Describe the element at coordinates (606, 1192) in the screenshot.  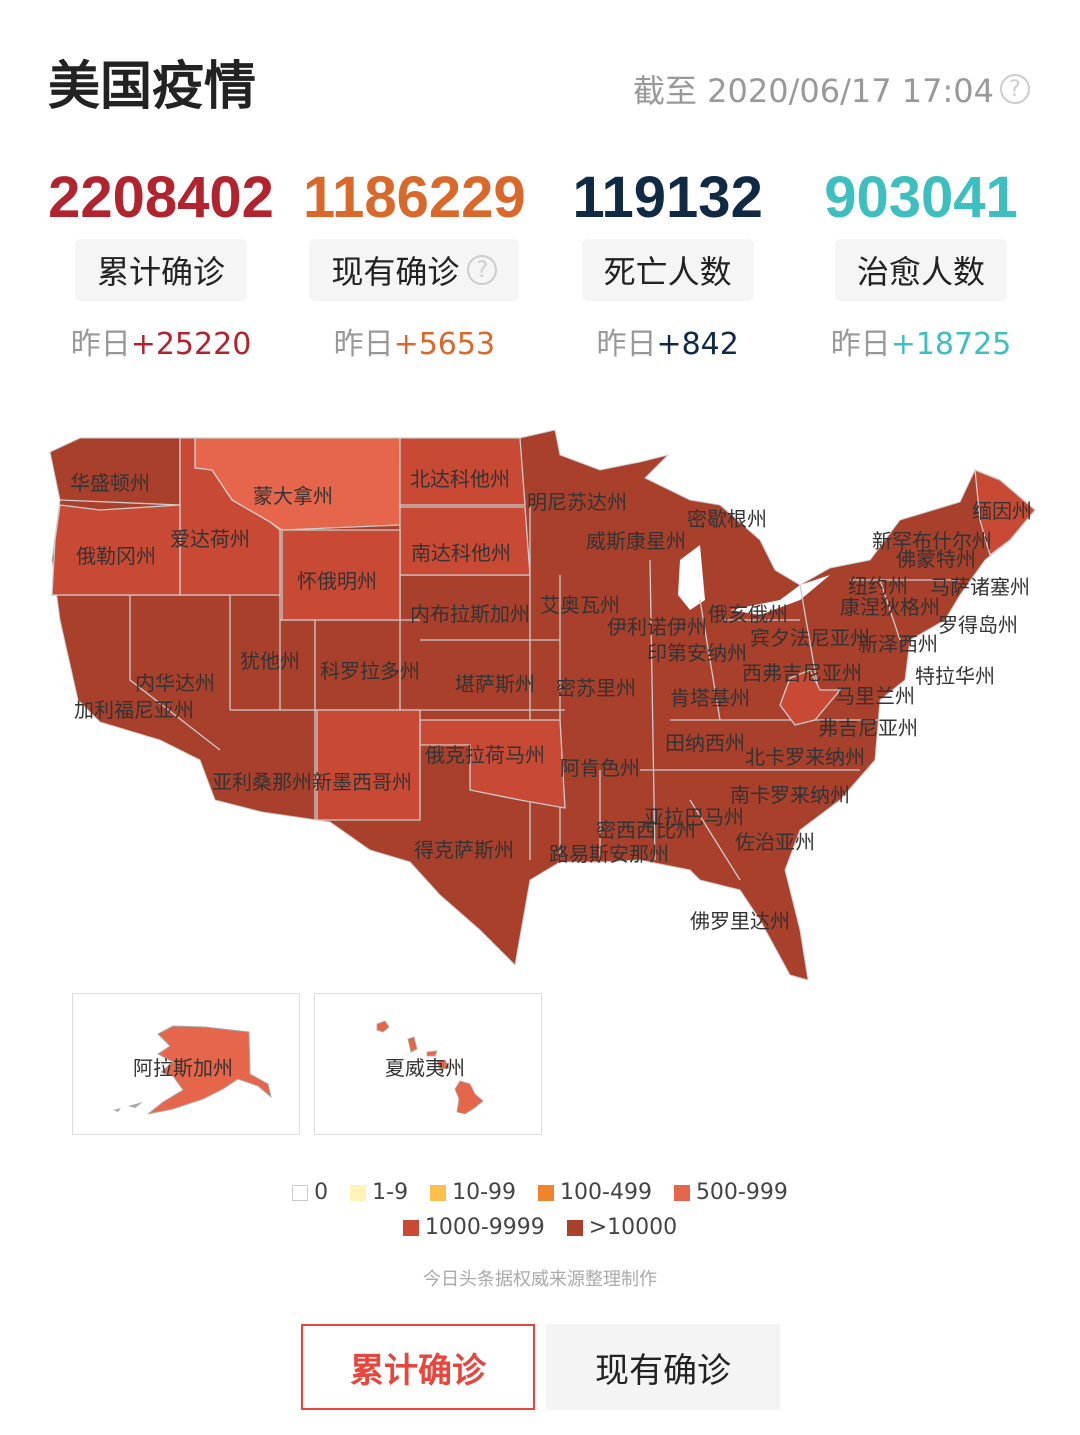
I see `legend-label: 100-499` at that location.